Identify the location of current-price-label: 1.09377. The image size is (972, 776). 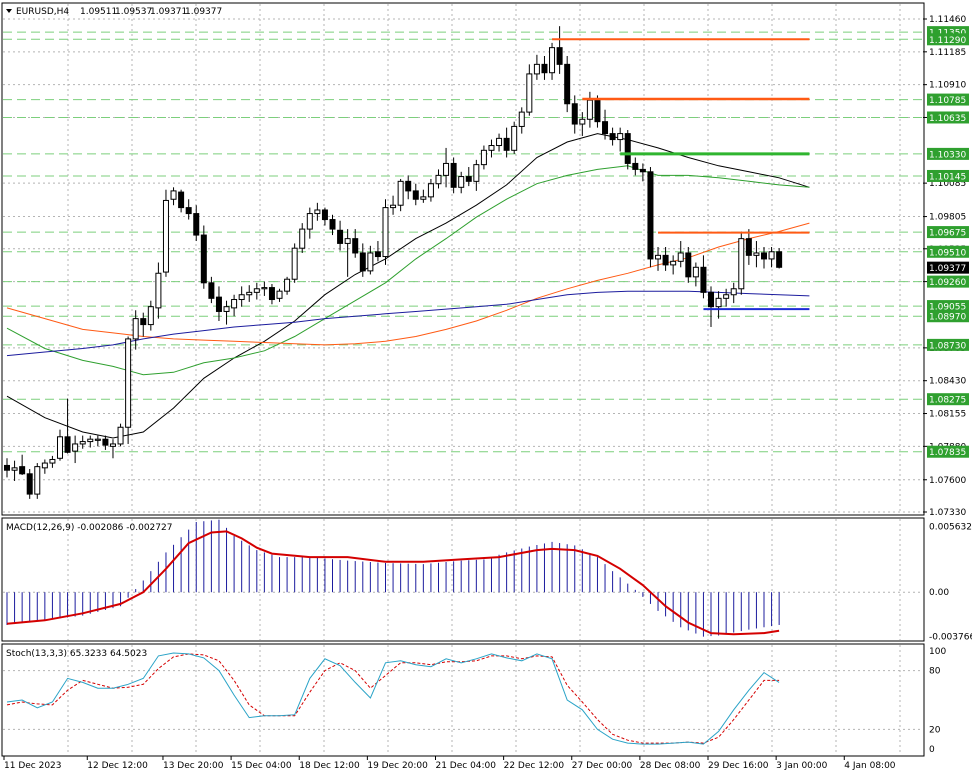
(947, 269).